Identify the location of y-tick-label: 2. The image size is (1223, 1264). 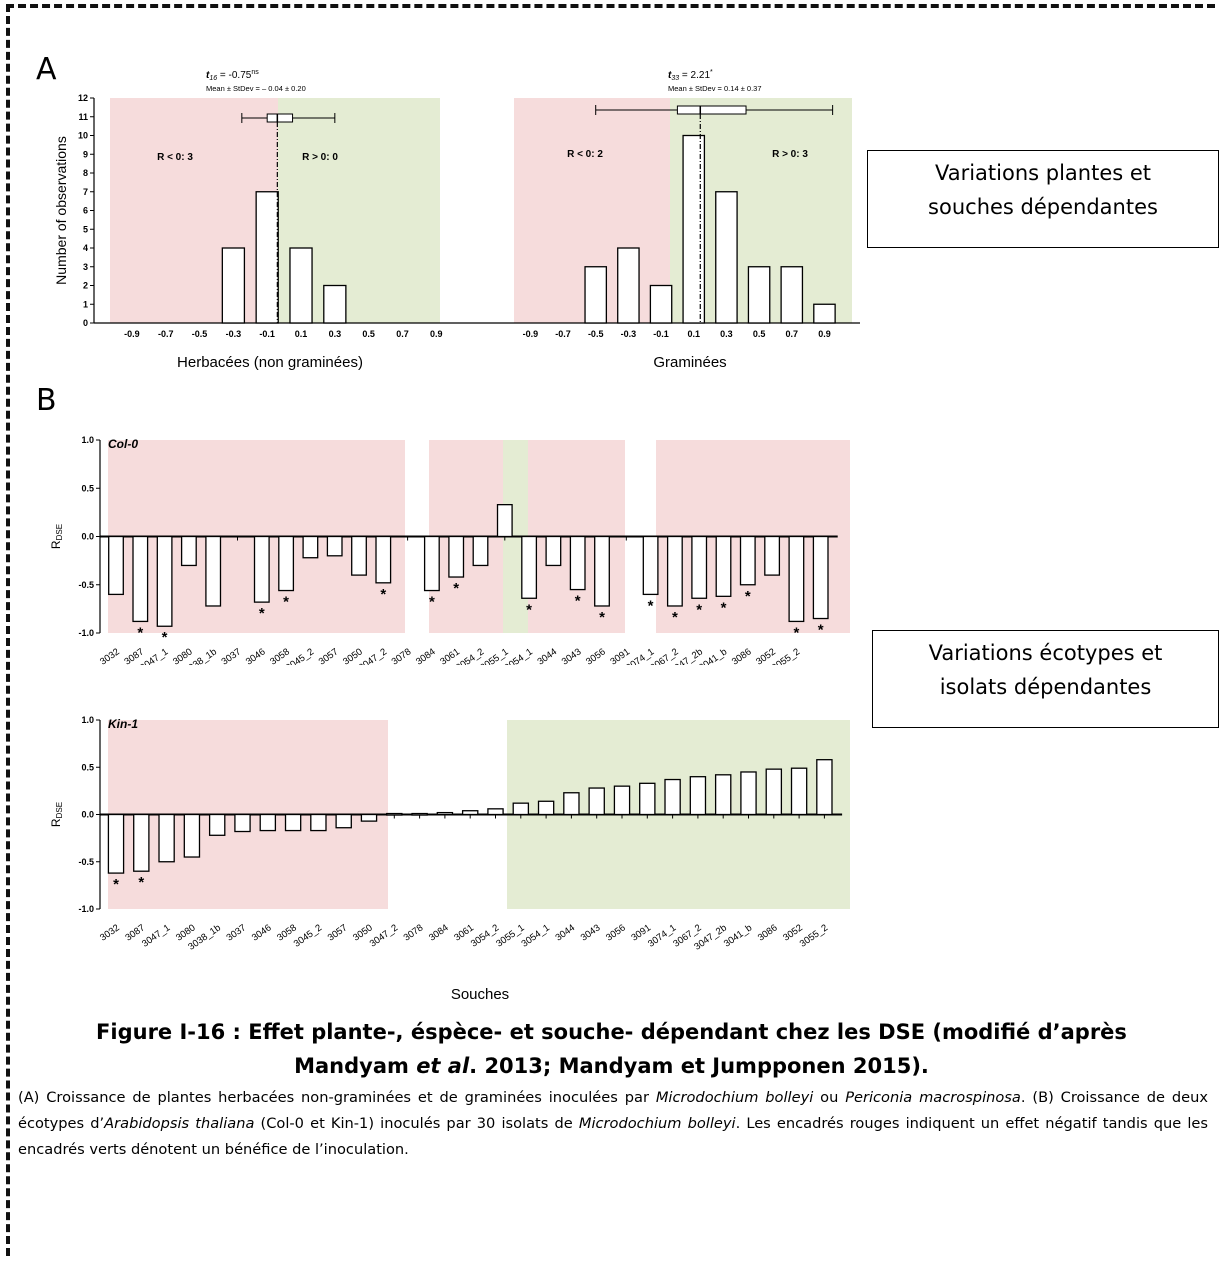
(85, 286).